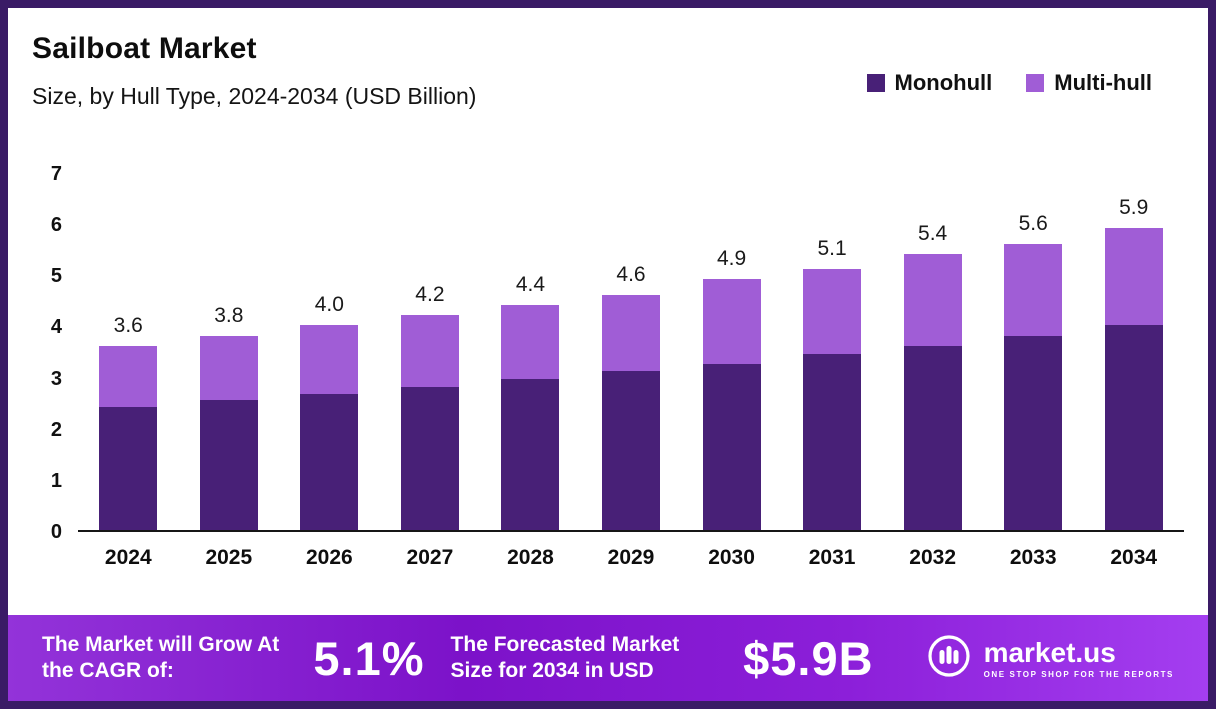  I want to click on stacked-bar: 5.6, so click(1033, 371).